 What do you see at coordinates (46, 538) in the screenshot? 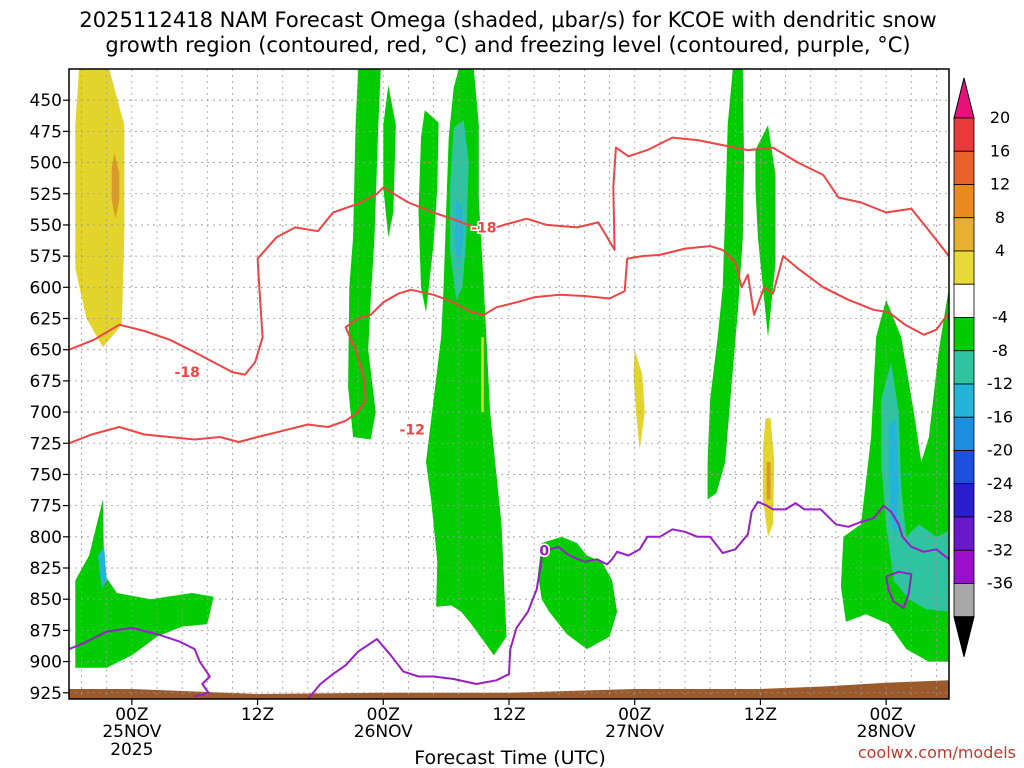
I see `y-tick-label-800: 800` at bounding box center [46, 538].